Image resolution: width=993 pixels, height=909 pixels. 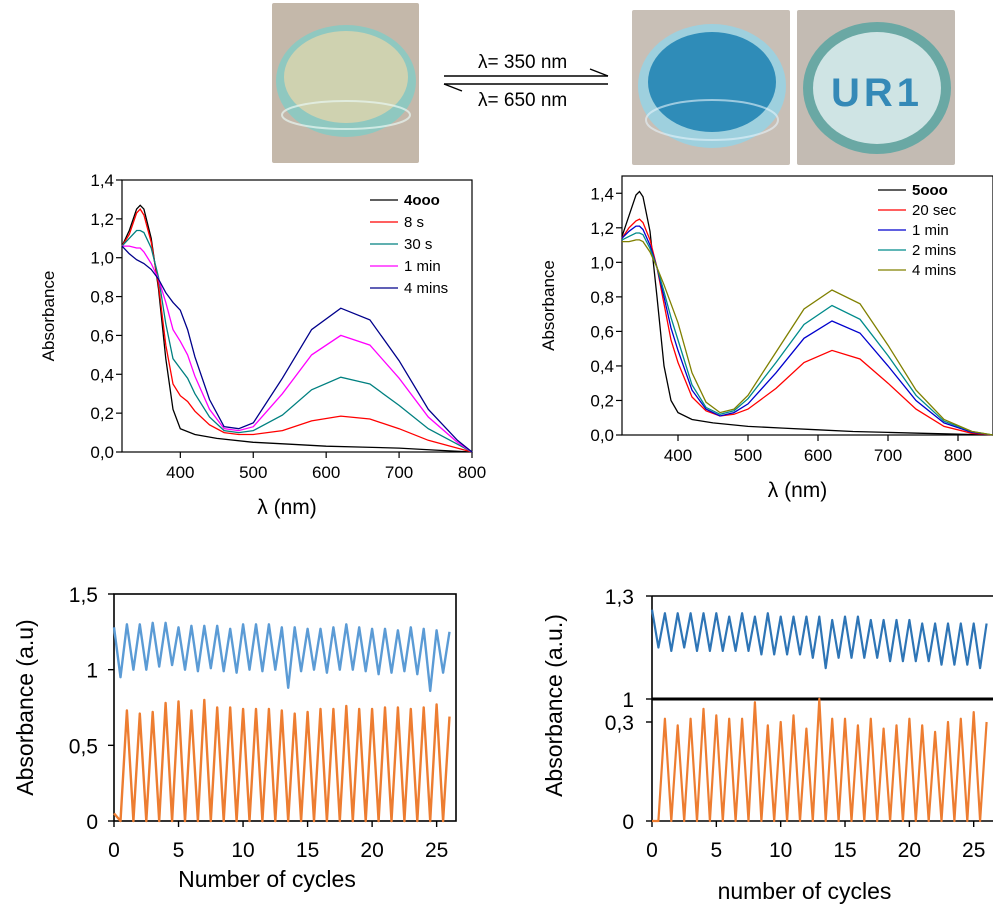 I want to click on photo-colorless-dish, so click(x=345, y=83).